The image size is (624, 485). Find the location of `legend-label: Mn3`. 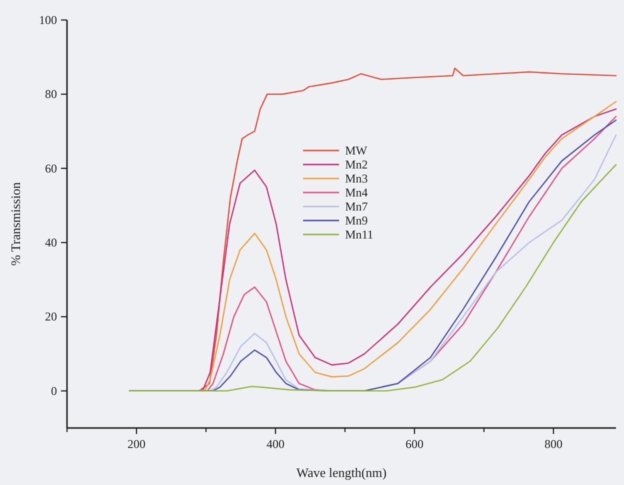

legend-label: Mn3 is located at coordinates (356, 179).